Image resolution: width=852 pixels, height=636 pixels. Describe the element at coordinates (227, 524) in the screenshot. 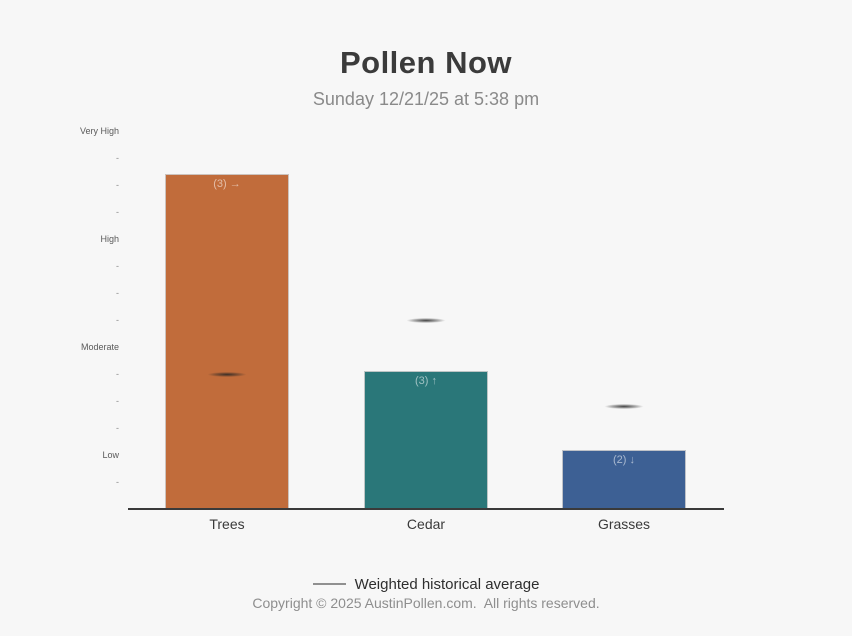

I see `x-axis-label-trees: Trees` at that location.